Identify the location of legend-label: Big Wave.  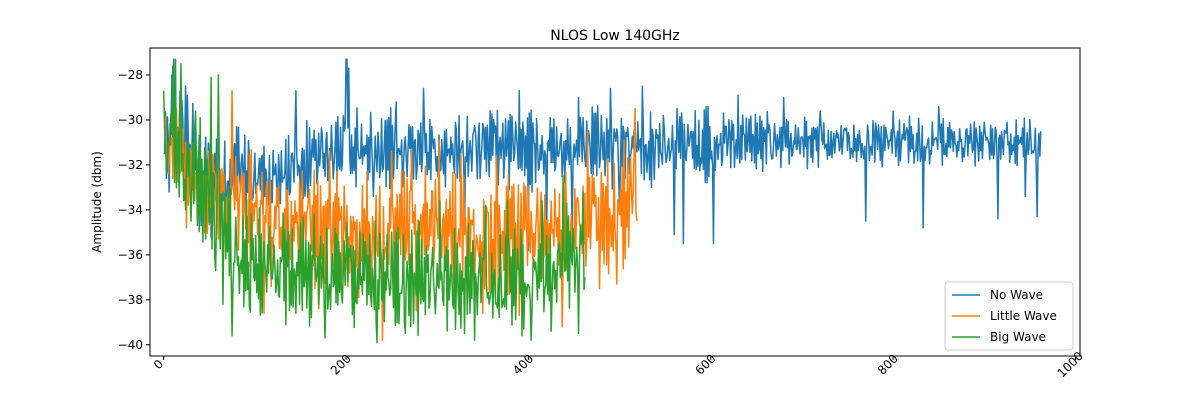
(1018, 337).